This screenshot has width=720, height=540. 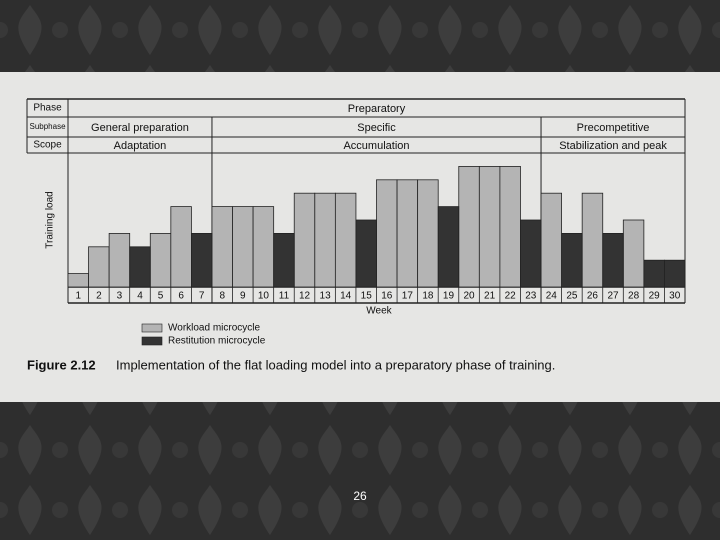 I want to click on row-header: Subphase, so click(x=47, y=126).